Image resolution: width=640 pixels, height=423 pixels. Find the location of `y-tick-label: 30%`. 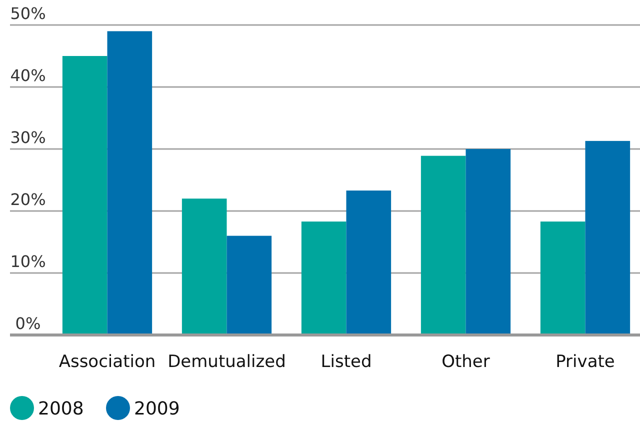

y-tick-label: 30% is located at coordinates (28, 137).